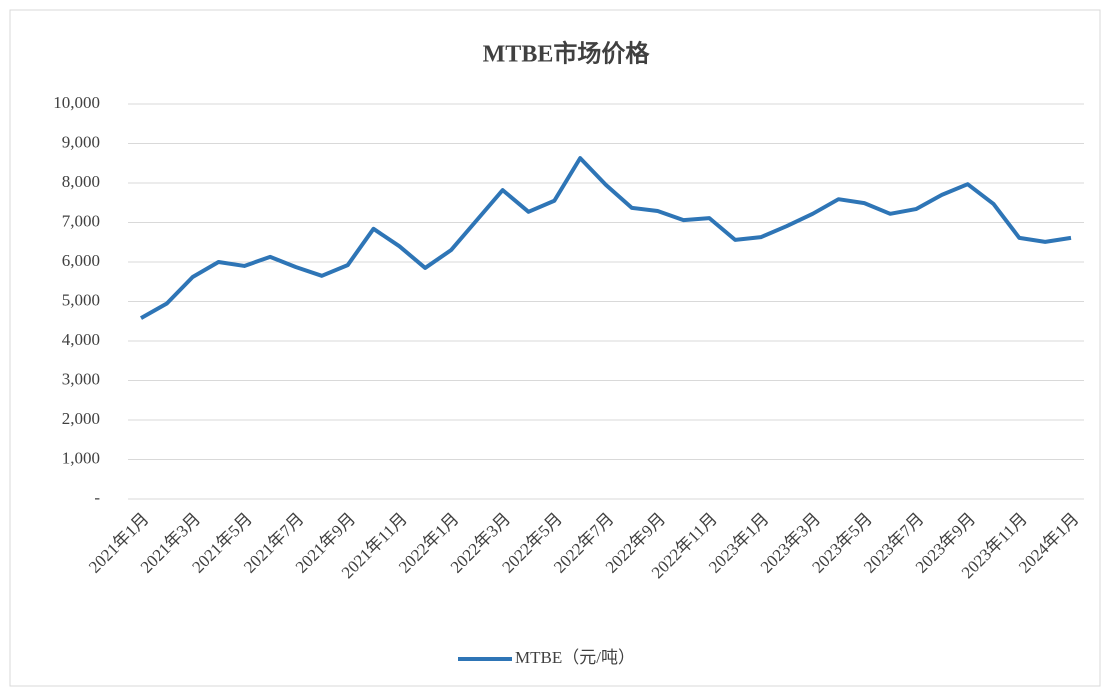  Describe the element at coordinates (81, 260) in the screenshot. I see `y-tick-label: 6,000` at that location.